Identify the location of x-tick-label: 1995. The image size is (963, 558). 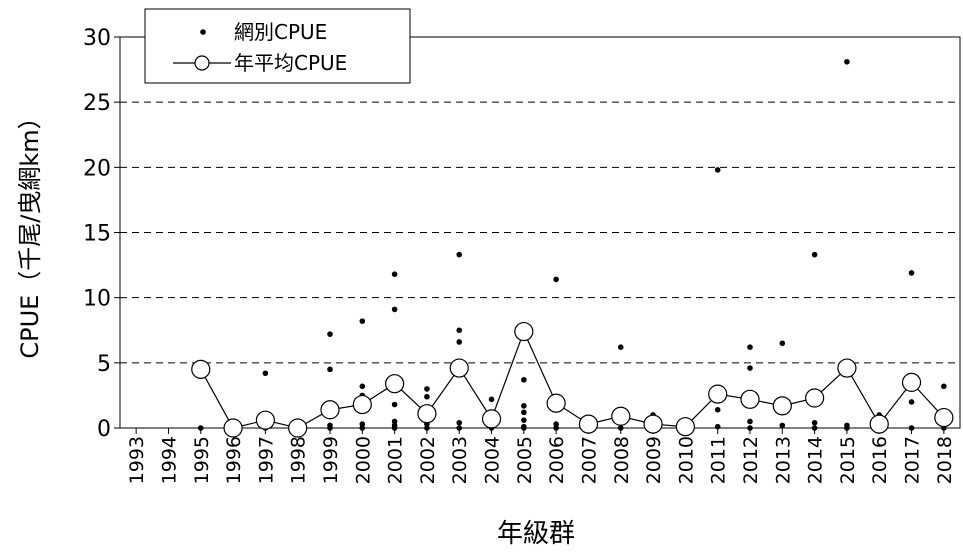
(202, 460).